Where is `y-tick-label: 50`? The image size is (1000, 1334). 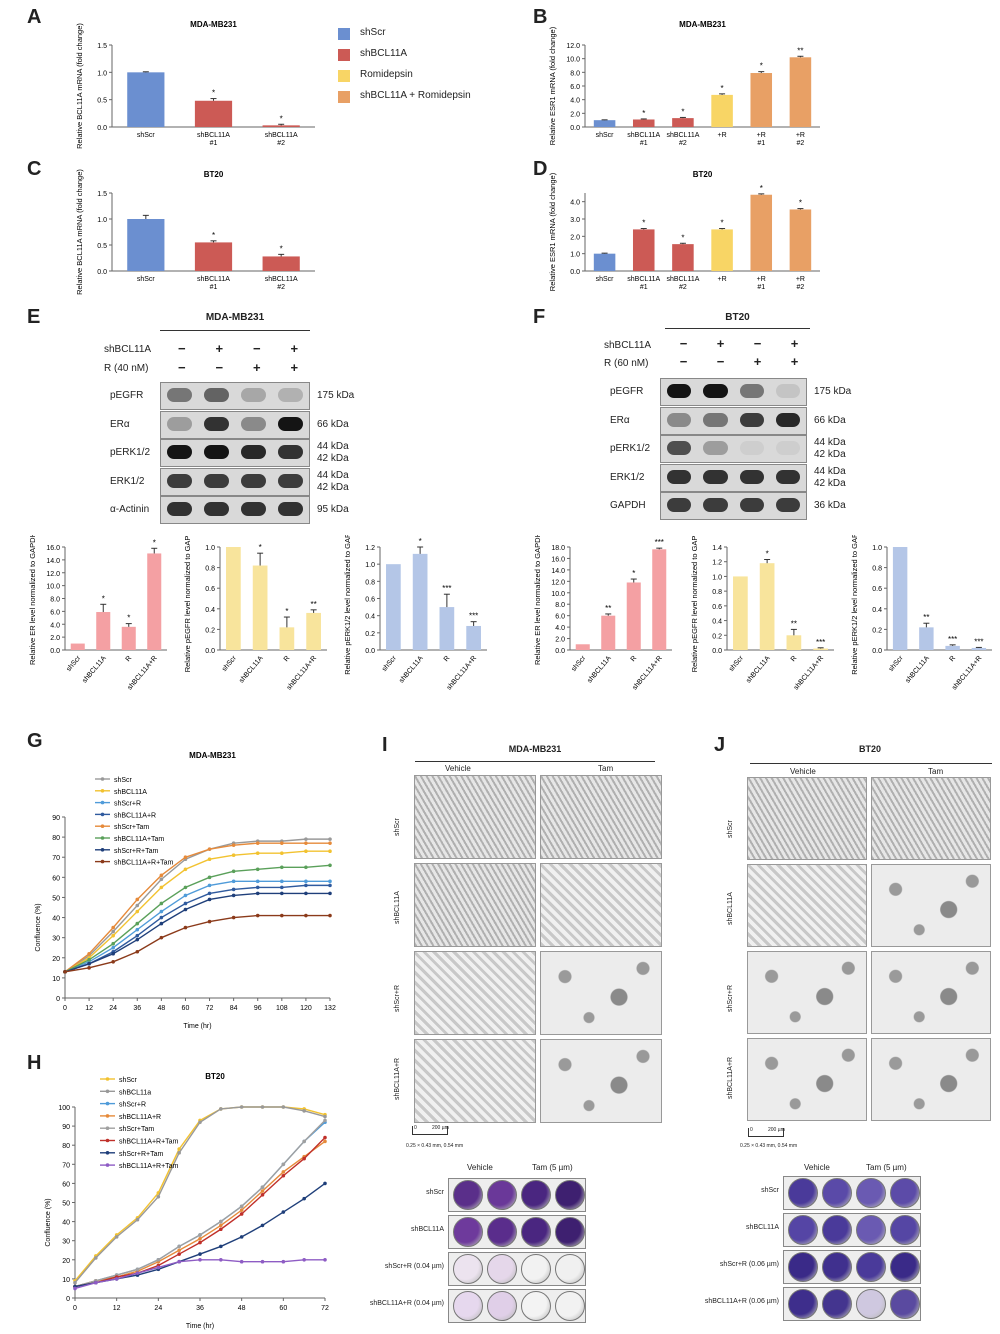
y-tick-label: 50 is located at coordinates (56, 898).